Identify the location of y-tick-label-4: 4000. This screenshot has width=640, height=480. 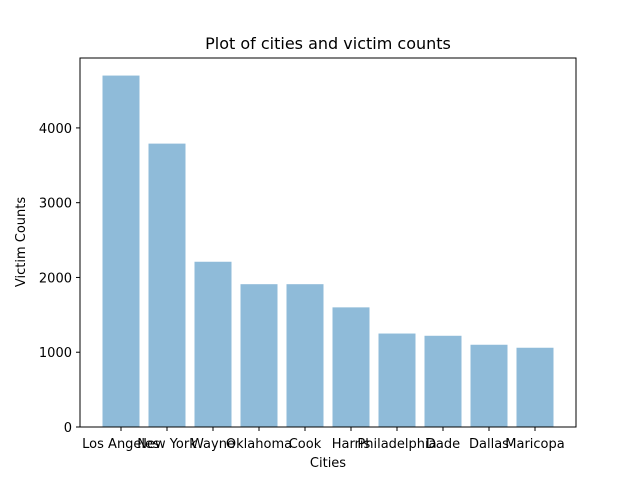
(55, 129).